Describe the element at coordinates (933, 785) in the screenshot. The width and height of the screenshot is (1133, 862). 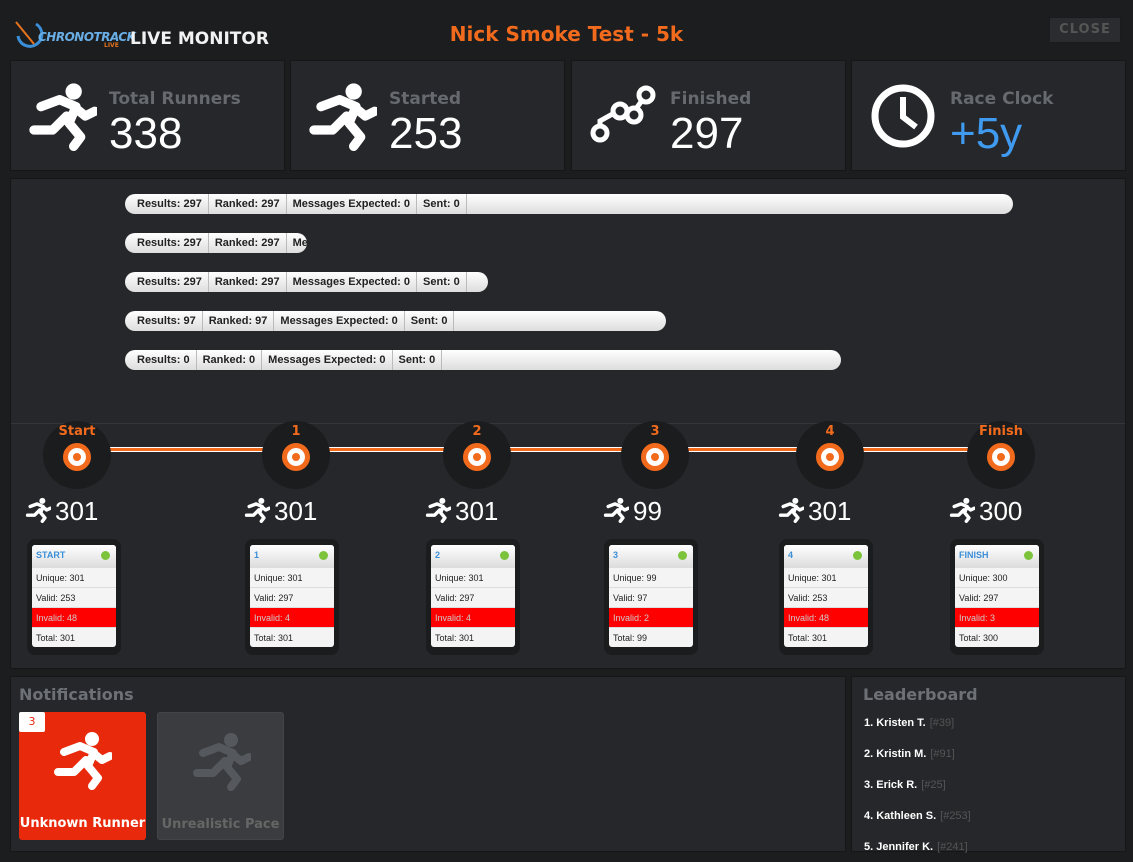
I see `leader-bib: [#25]` at that location.